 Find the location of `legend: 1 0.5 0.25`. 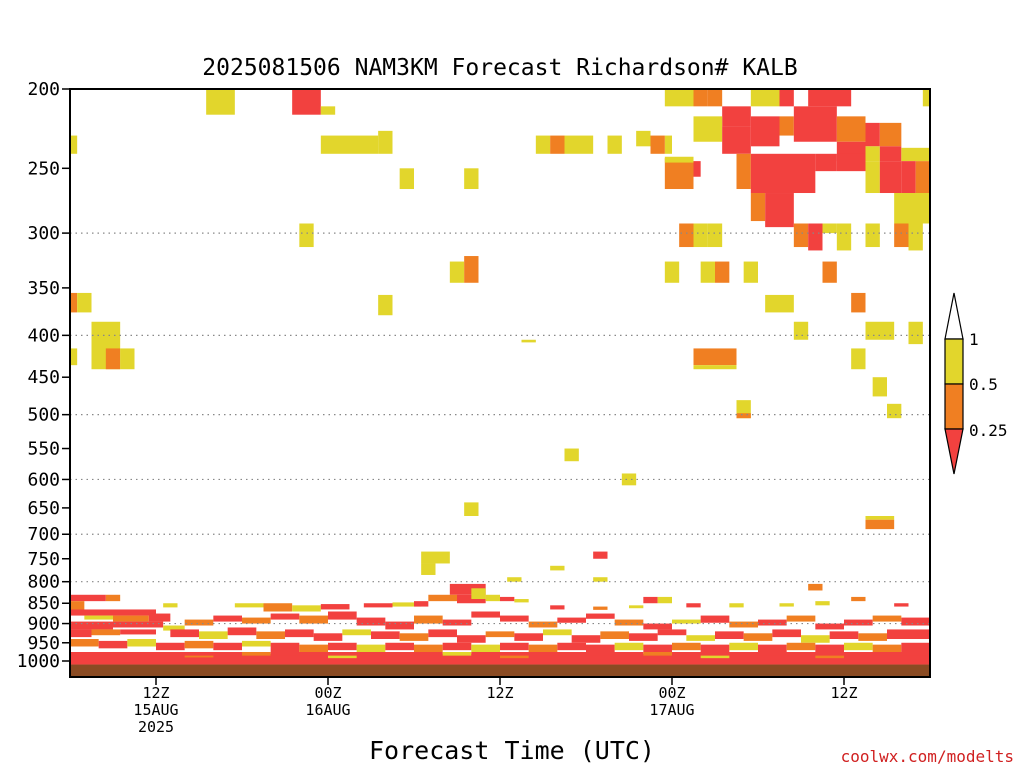

legend: 1 0.5 0.25 is located at coordinates (976, 383).